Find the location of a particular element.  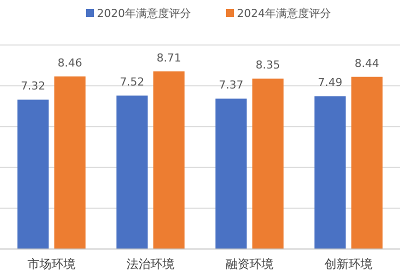

x-tick-label: 融资环境 is located at coordinates (250, 264).